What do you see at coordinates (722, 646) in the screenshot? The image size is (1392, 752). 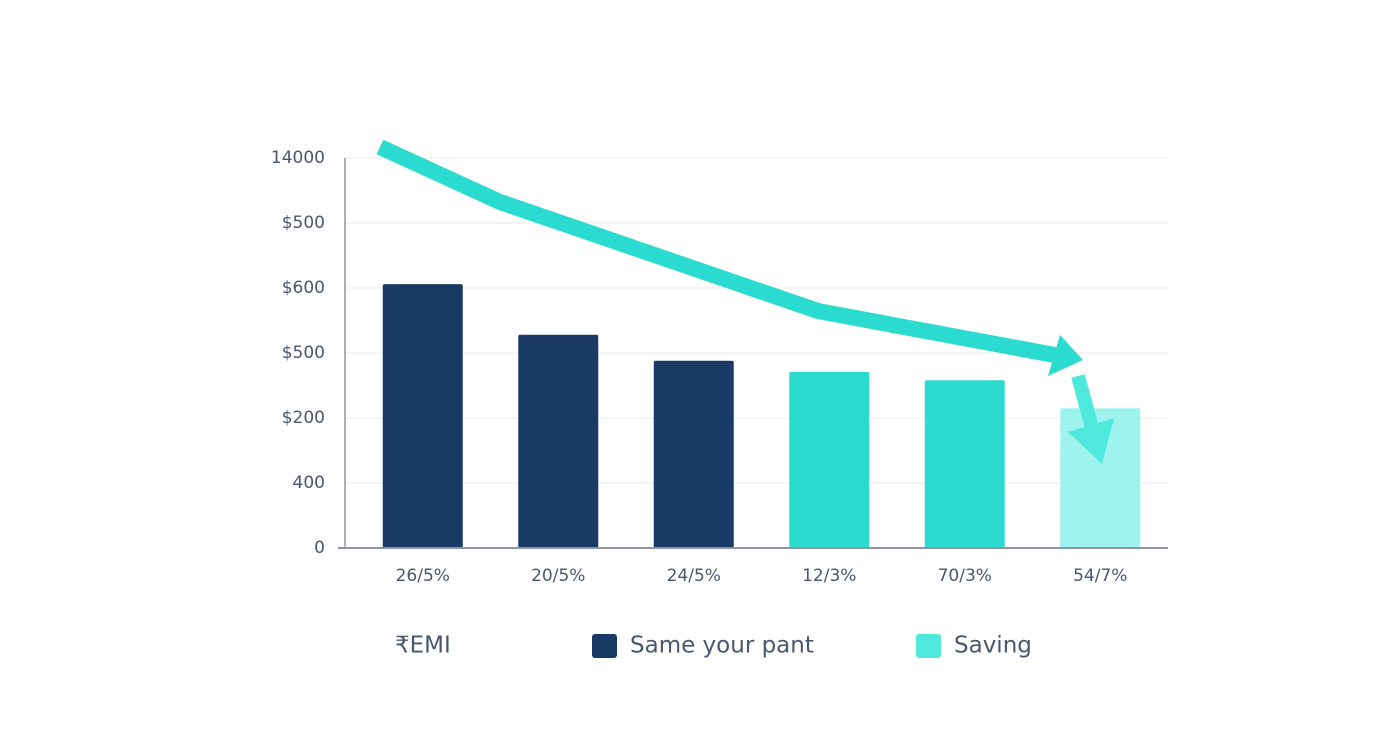 I see `legend-label: Same your pant` at bounding box center [722, 646].